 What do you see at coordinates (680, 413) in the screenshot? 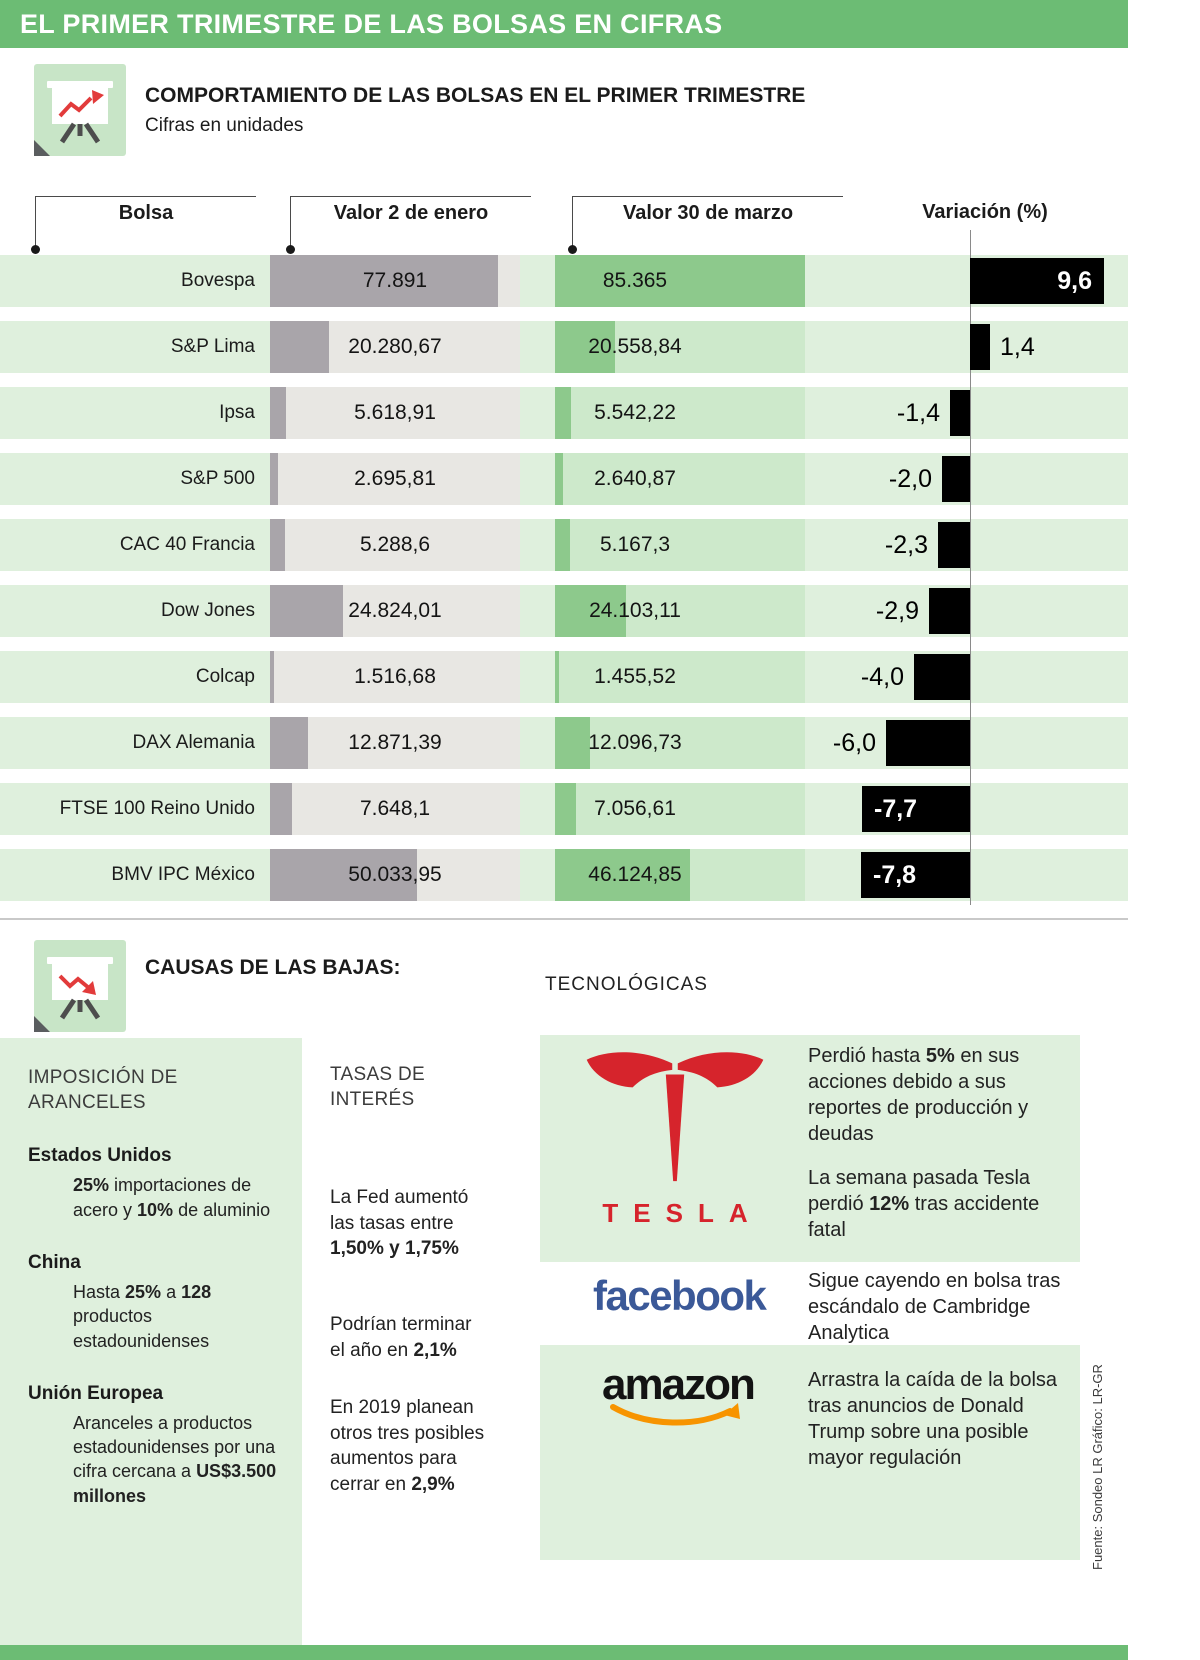
I see `mar-column: 5.542,22` at bounding box center [680, 413].